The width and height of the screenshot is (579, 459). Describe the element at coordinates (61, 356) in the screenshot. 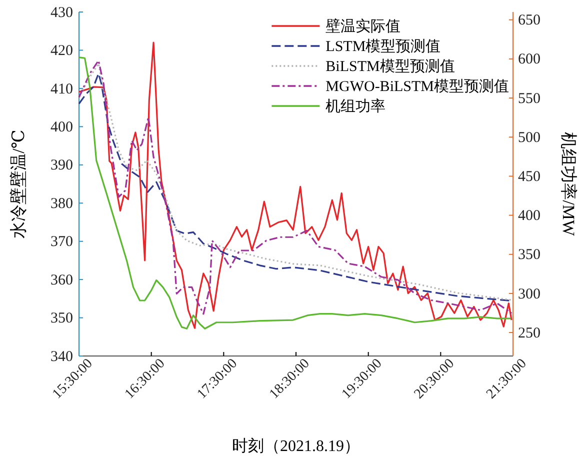

I see `y-tick-label: 340` at that location.